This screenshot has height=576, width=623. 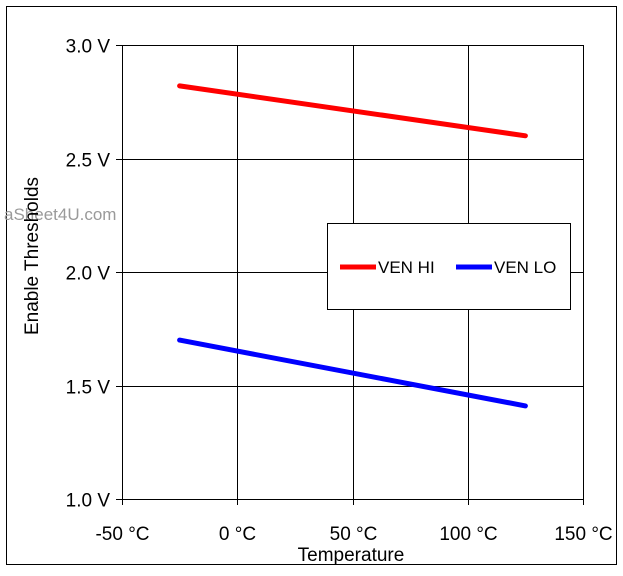 I want to click on y-tick-label: 3.0 V, so click(x=88, y=47).